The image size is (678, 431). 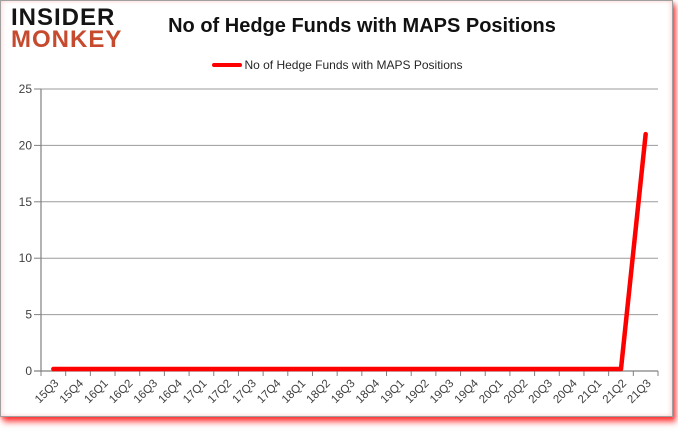 I want to click on xtick-label-18Q3: 18Q3, so click(x=343, y=392).